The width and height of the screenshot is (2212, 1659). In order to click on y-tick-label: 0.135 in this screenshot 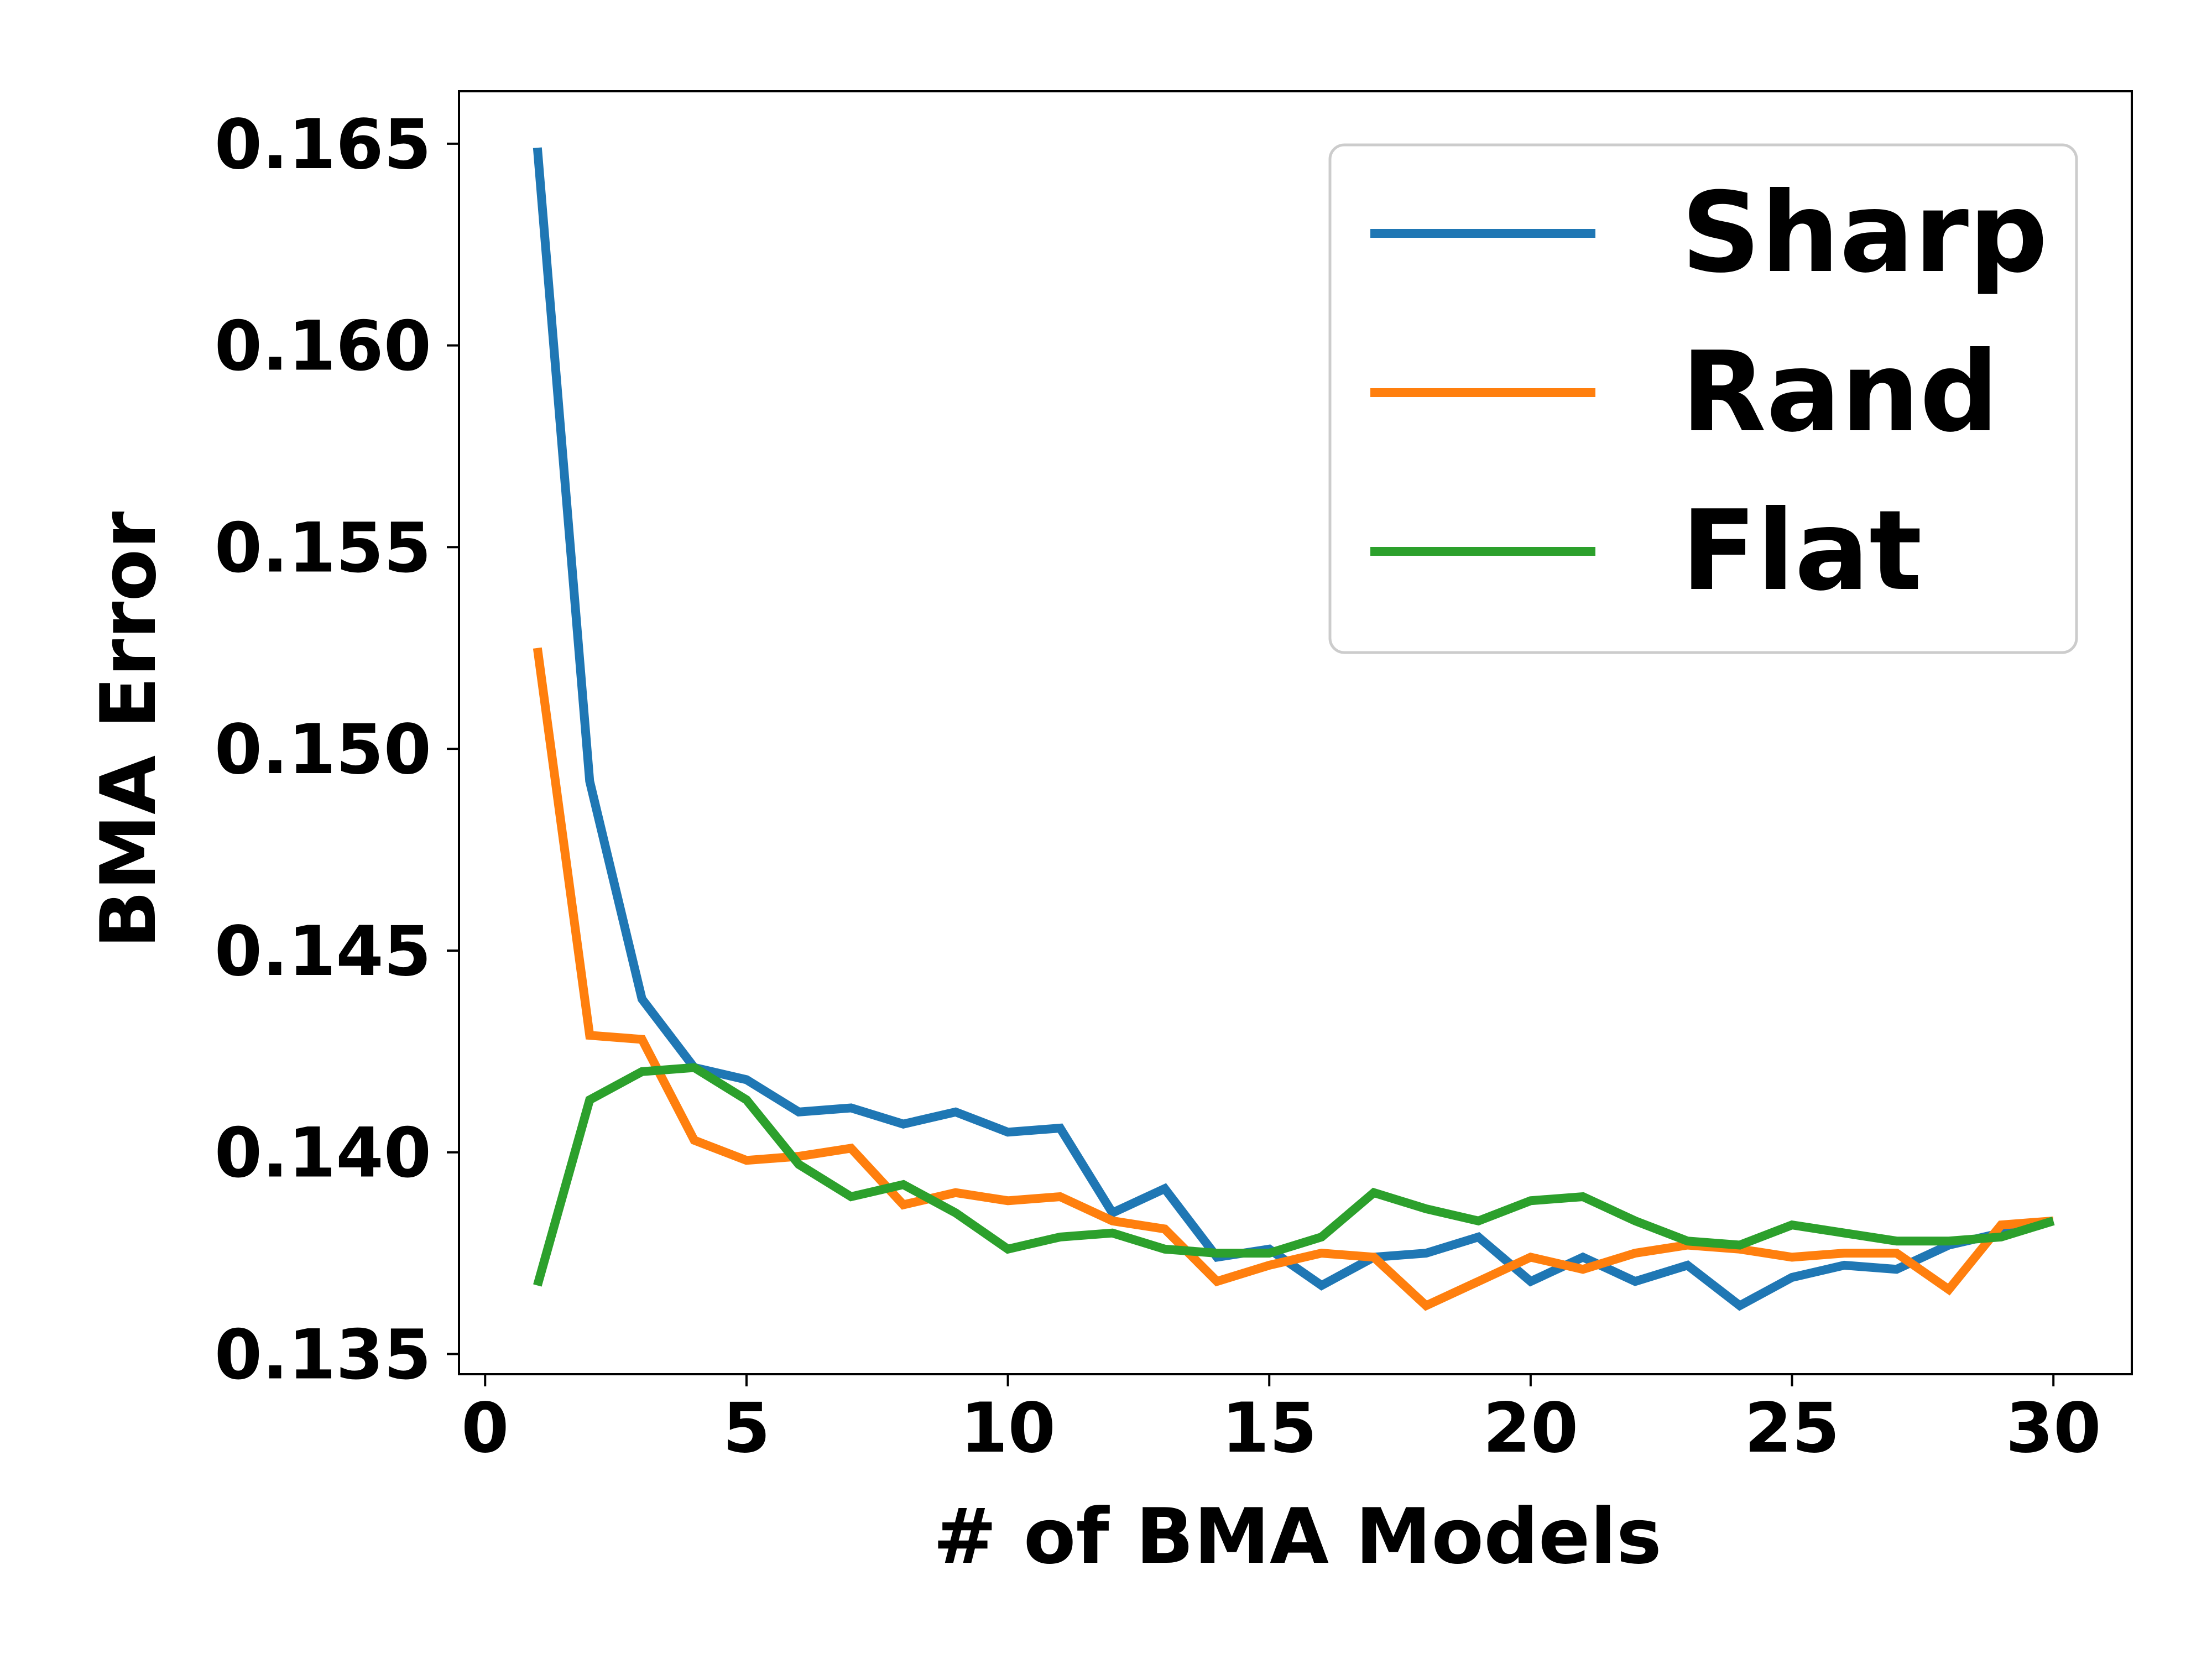, I will do `click(323, 1356)`.